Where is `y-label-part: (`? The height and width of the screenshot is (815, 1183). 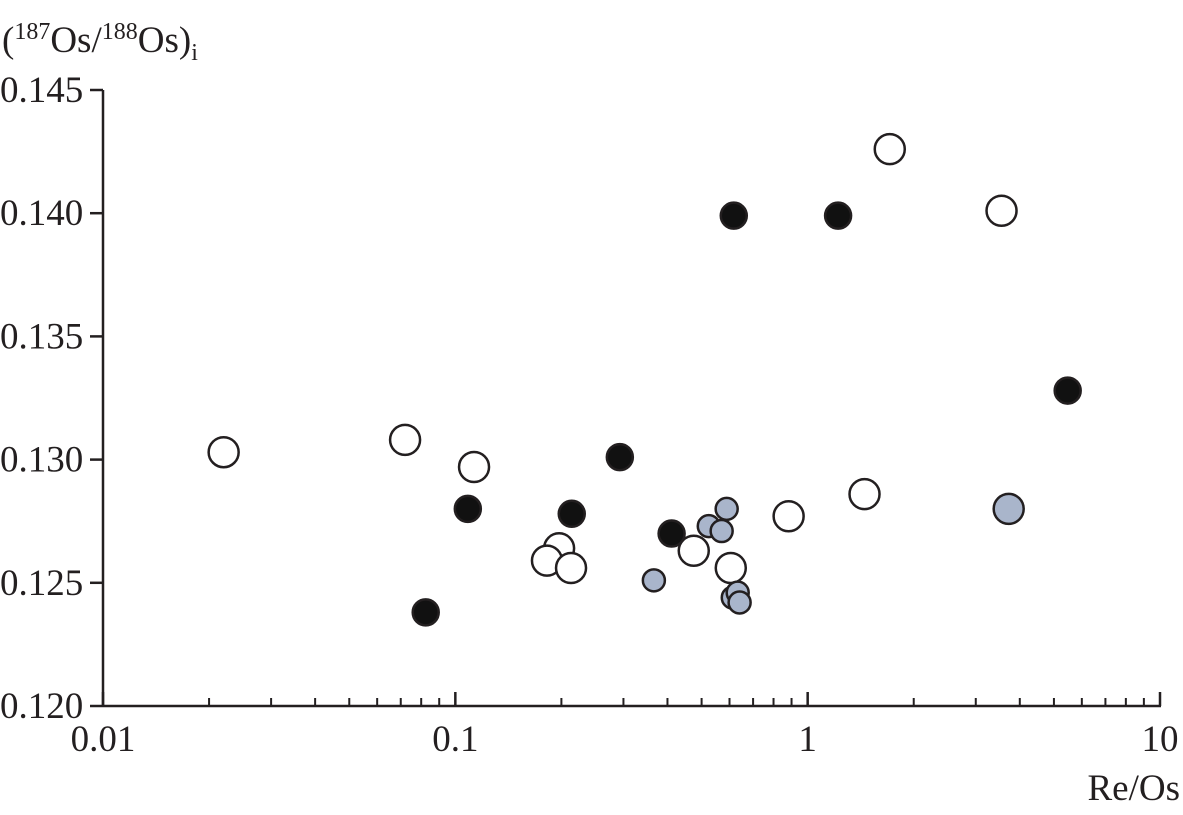
y-label-part: ( is located at coordinates (8, 40).